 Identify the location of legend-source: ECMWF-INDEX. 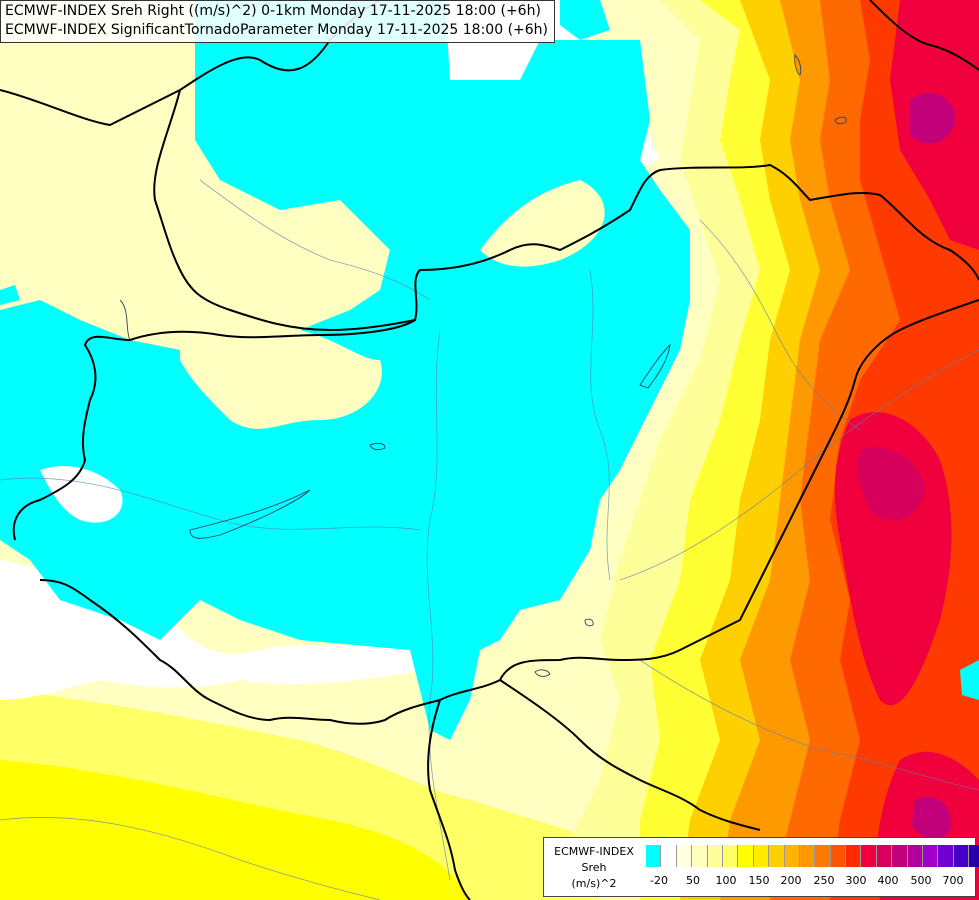
(594, 851).